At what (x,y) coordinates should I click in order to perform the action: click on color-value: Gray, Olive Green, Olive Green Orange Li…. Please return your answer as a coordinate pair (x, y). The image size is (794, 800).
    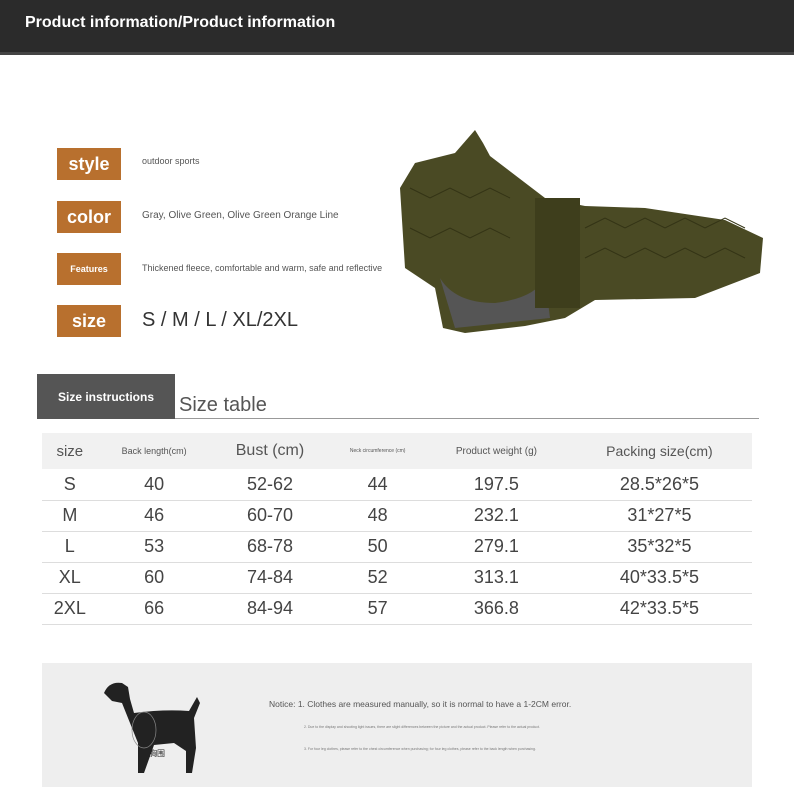
    Looking at the image, I should click on (240, 215).